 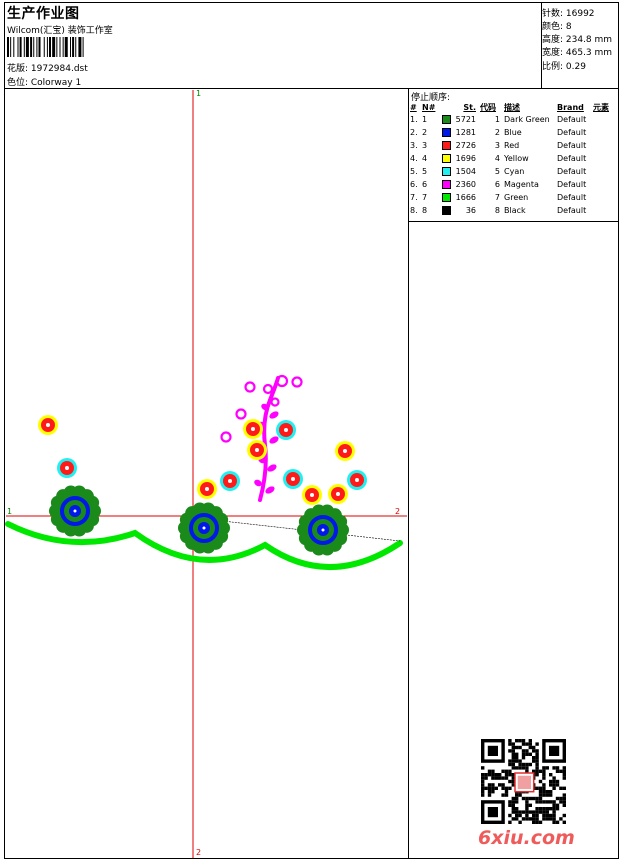 What do you see at coordinates (570, 107) in the screenshot?
I see `col-brand: Brand` at bounding box center [570, 107].